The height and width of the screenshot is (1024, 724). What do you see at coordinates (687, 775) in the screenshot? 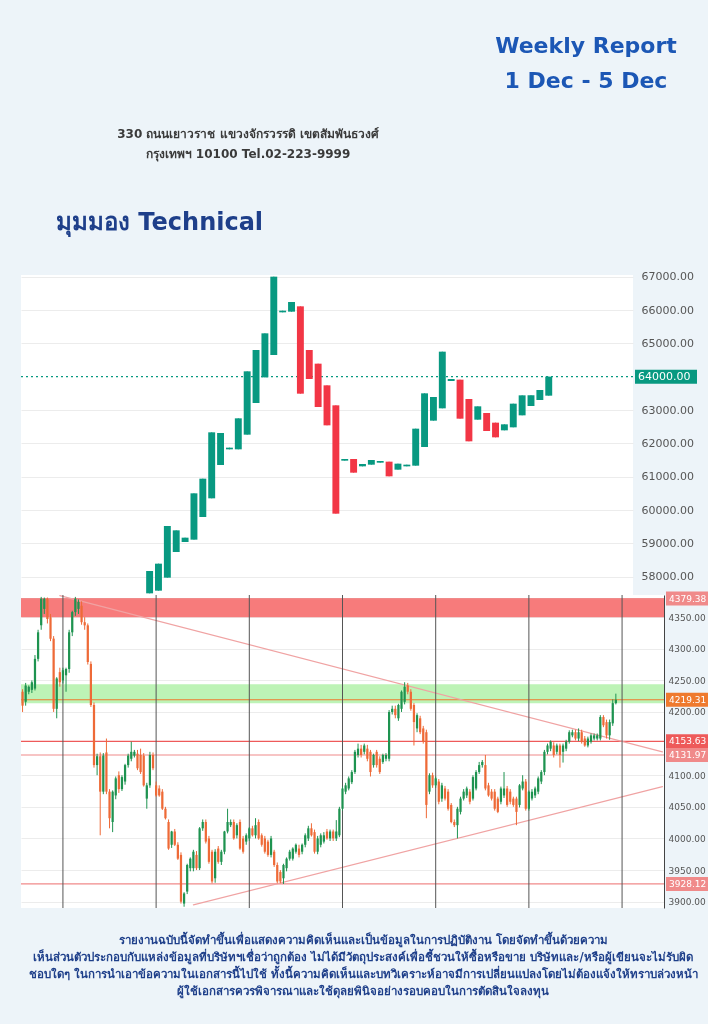
I see `y-tick-label: 4100.00` at bounding box center [687, 775].